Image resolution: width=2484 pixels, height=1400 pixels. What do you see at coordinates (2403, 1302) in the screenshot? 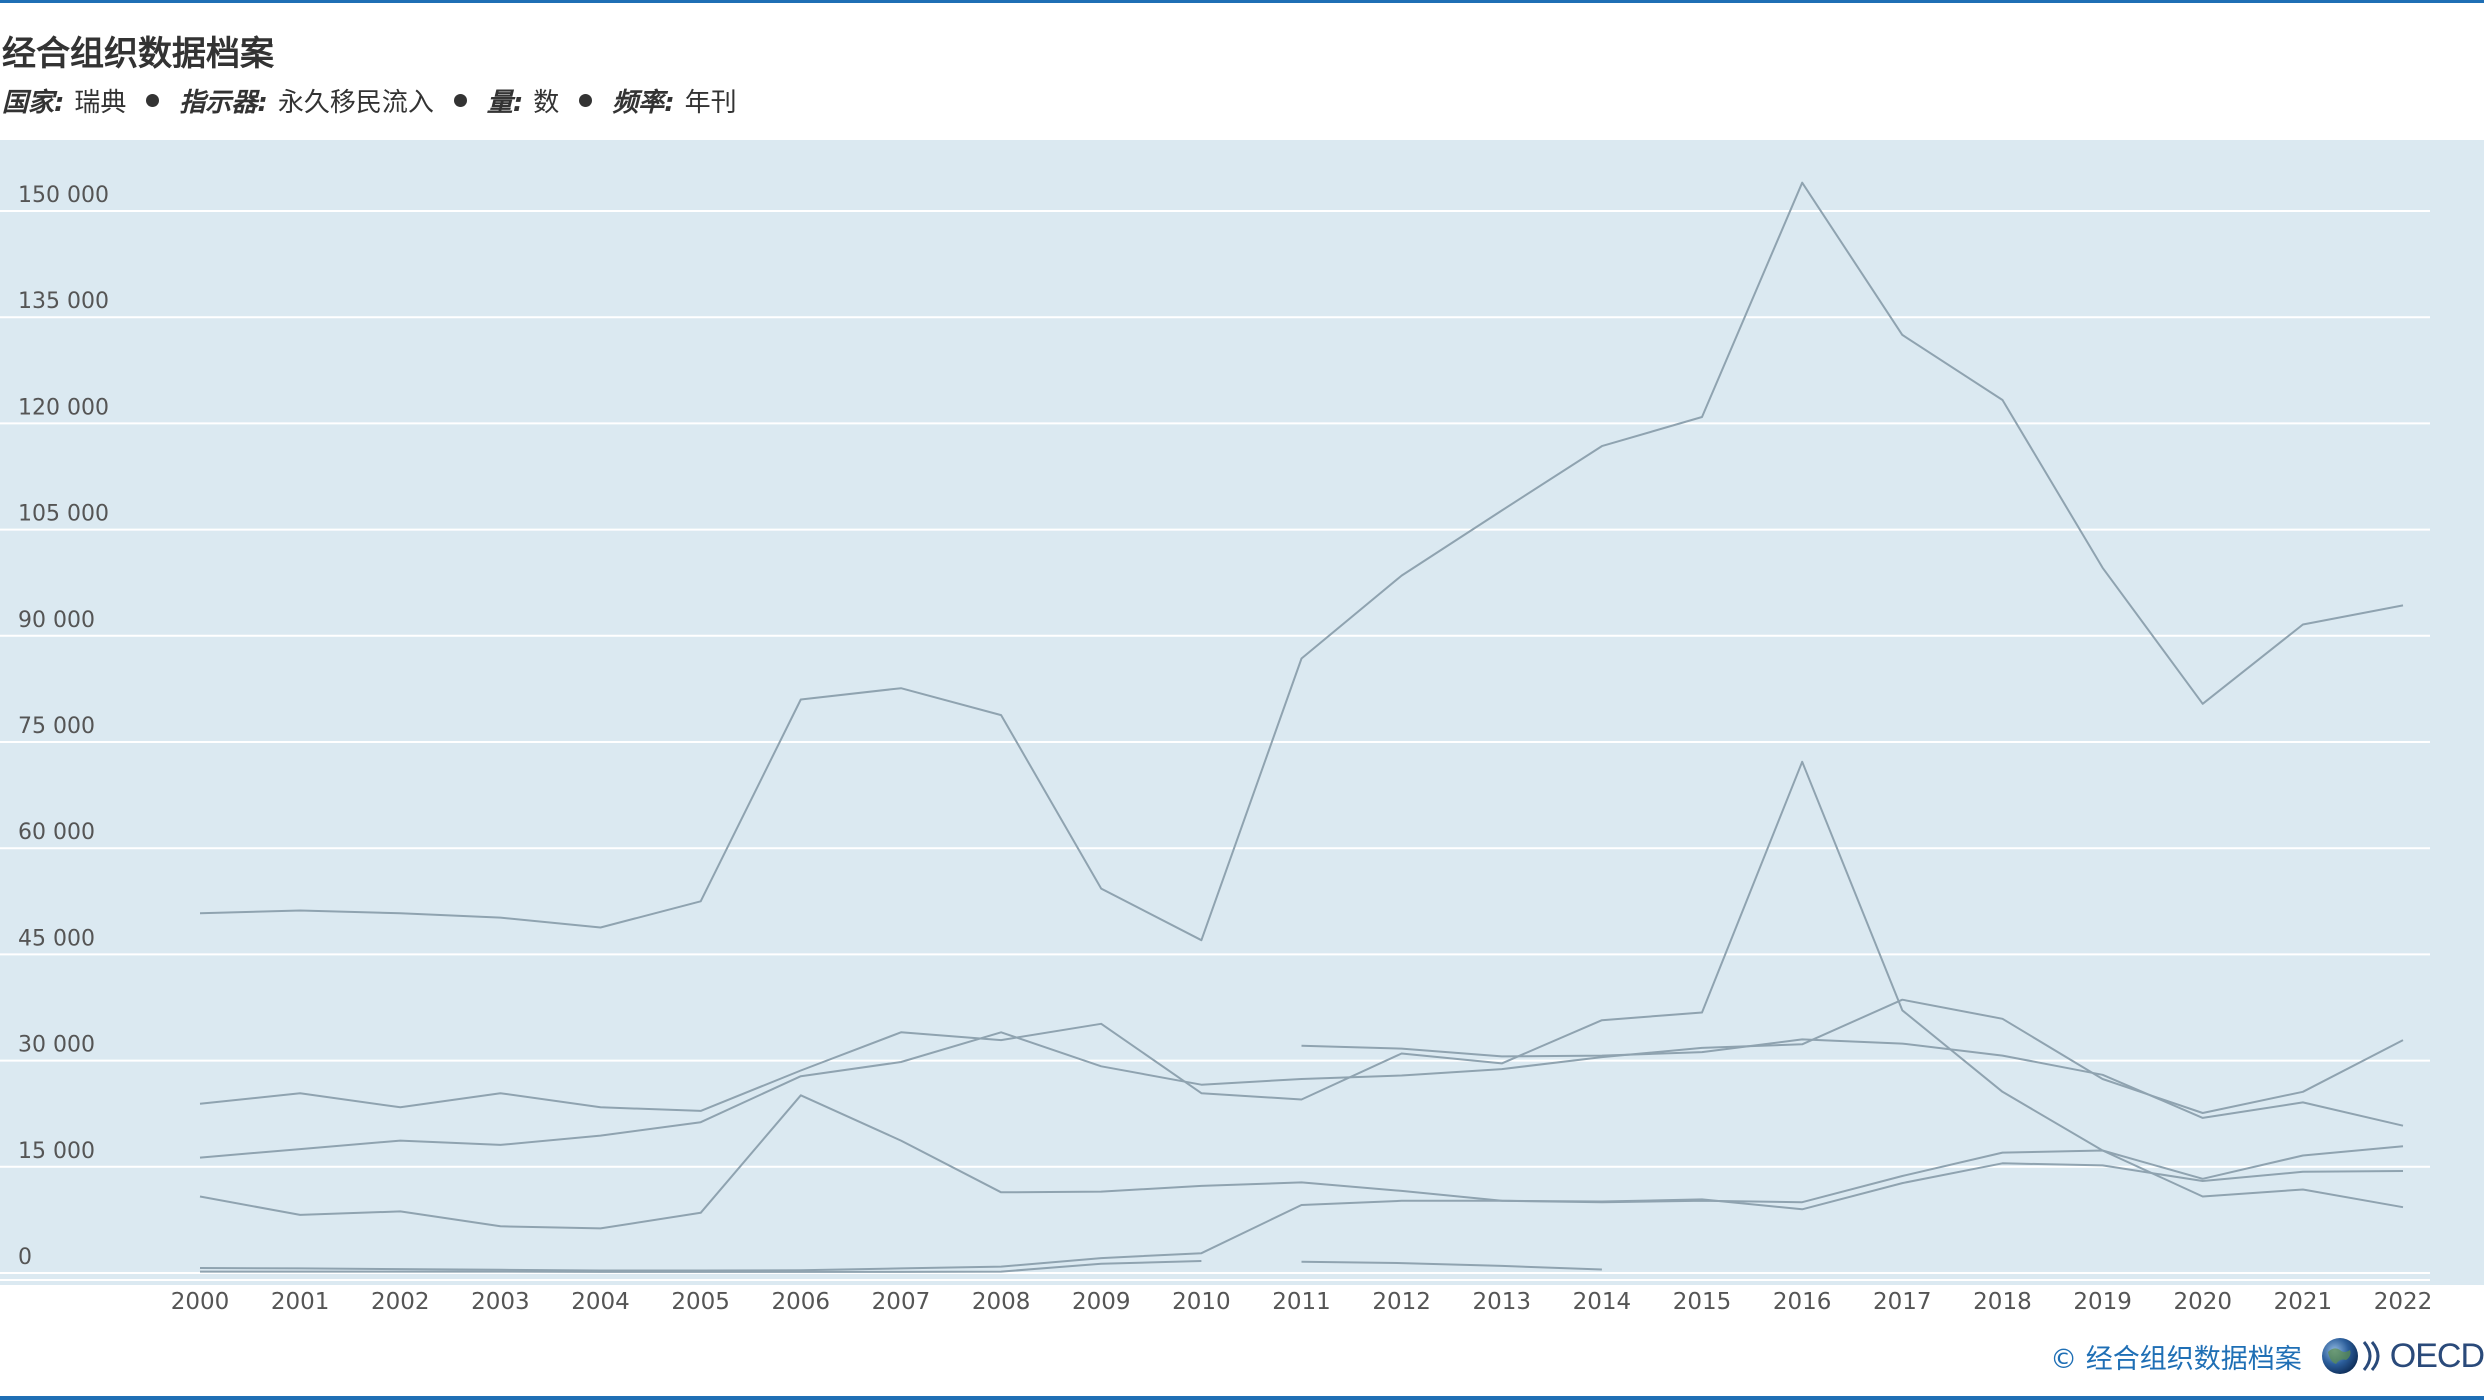
I see `x-tick-label: 2022` at bounding box center [2403, 1302].